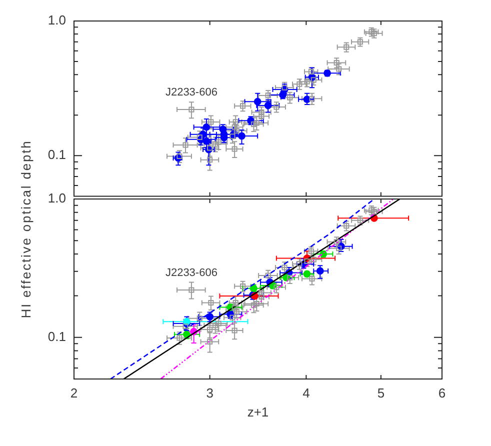 This screenshot has height=446, width=491. Describe the element at coordinates (306, 392) in the screenshot. I see `x-tick-label: 4` at that location.